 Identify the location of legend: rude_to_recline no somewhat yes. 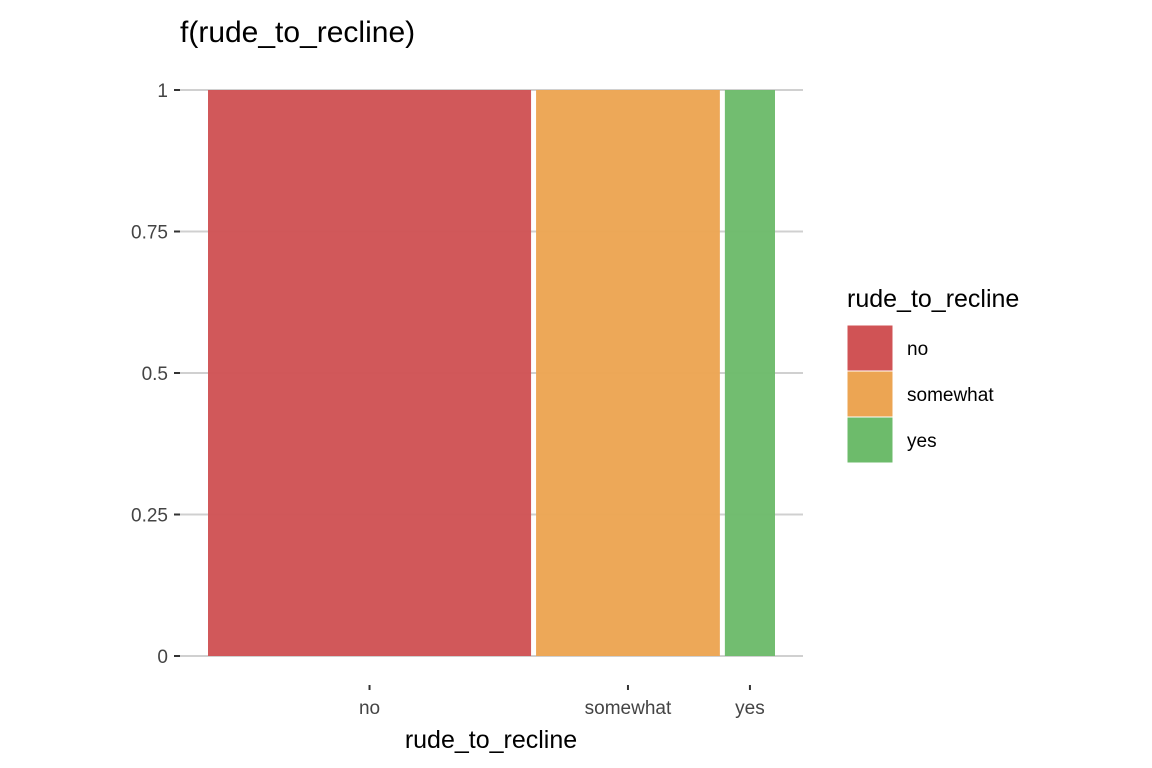
(932, 374).